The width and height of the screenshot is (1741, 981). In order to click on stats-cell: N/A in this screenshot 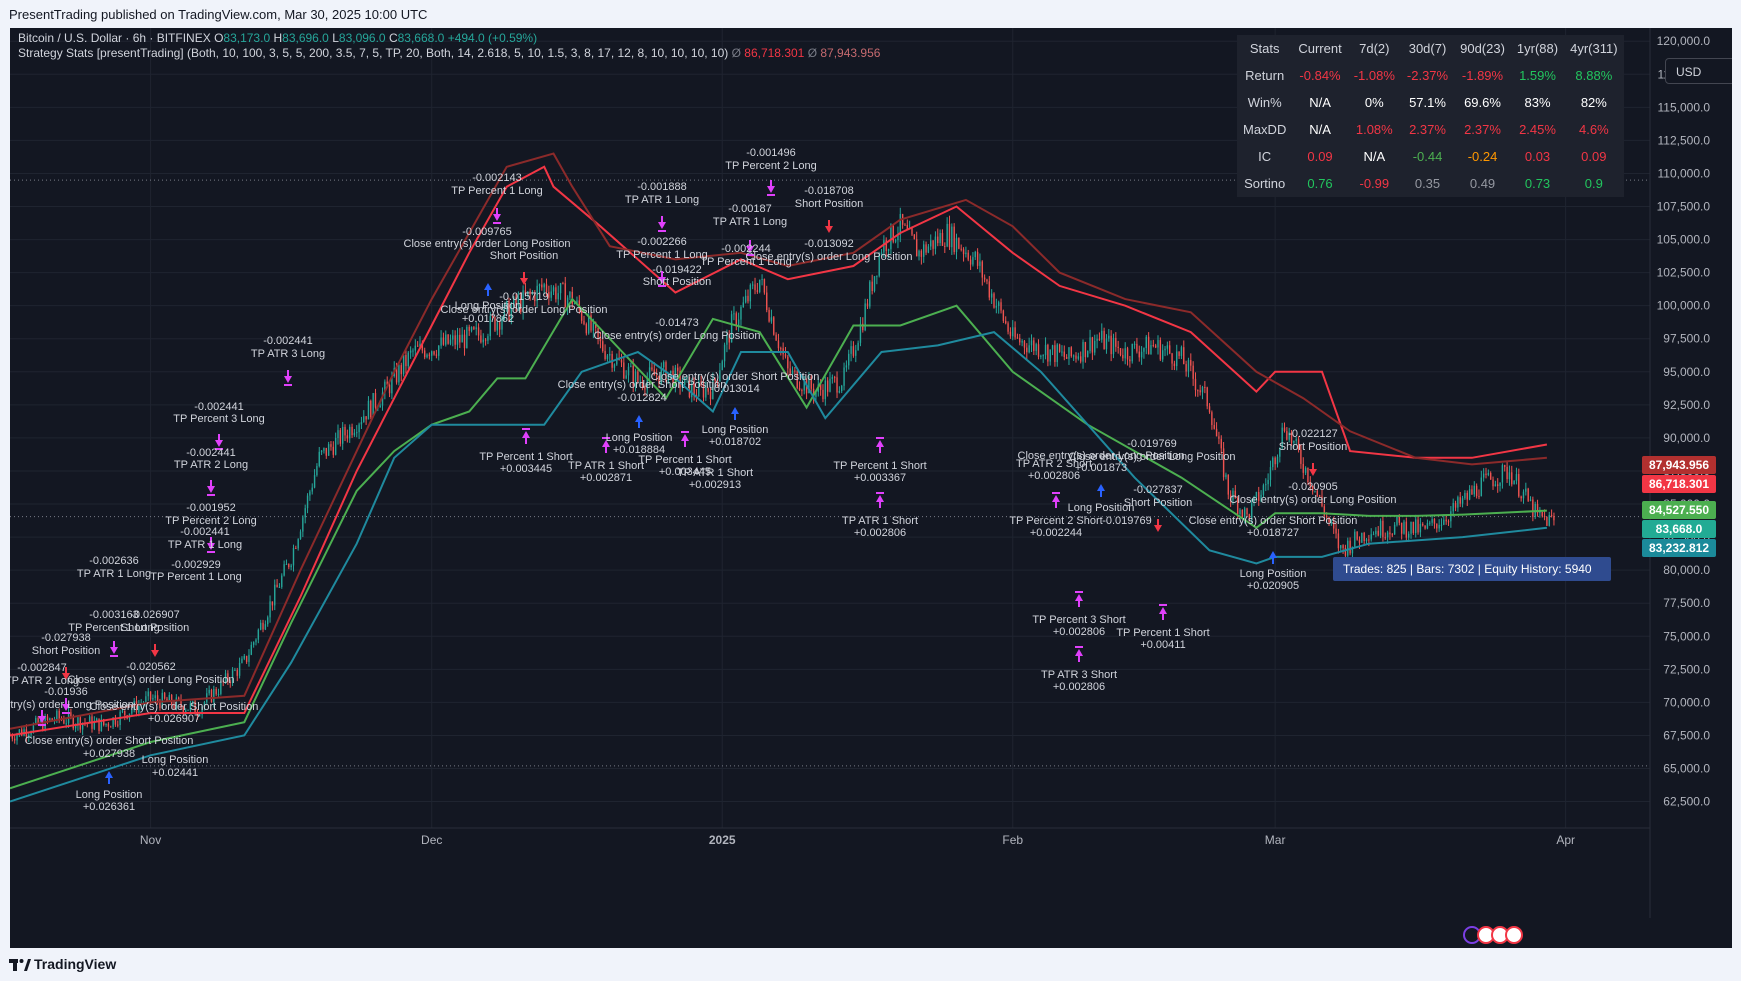, I will do `click(1374, 156)`.